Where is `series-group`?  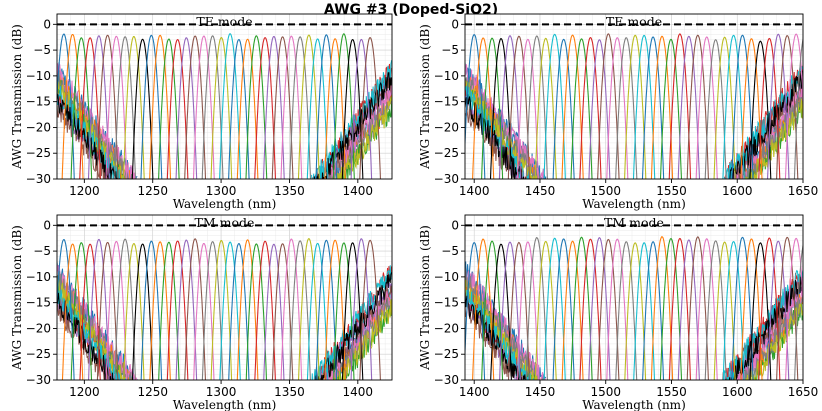
series-group is located at coordinates (224, 309).